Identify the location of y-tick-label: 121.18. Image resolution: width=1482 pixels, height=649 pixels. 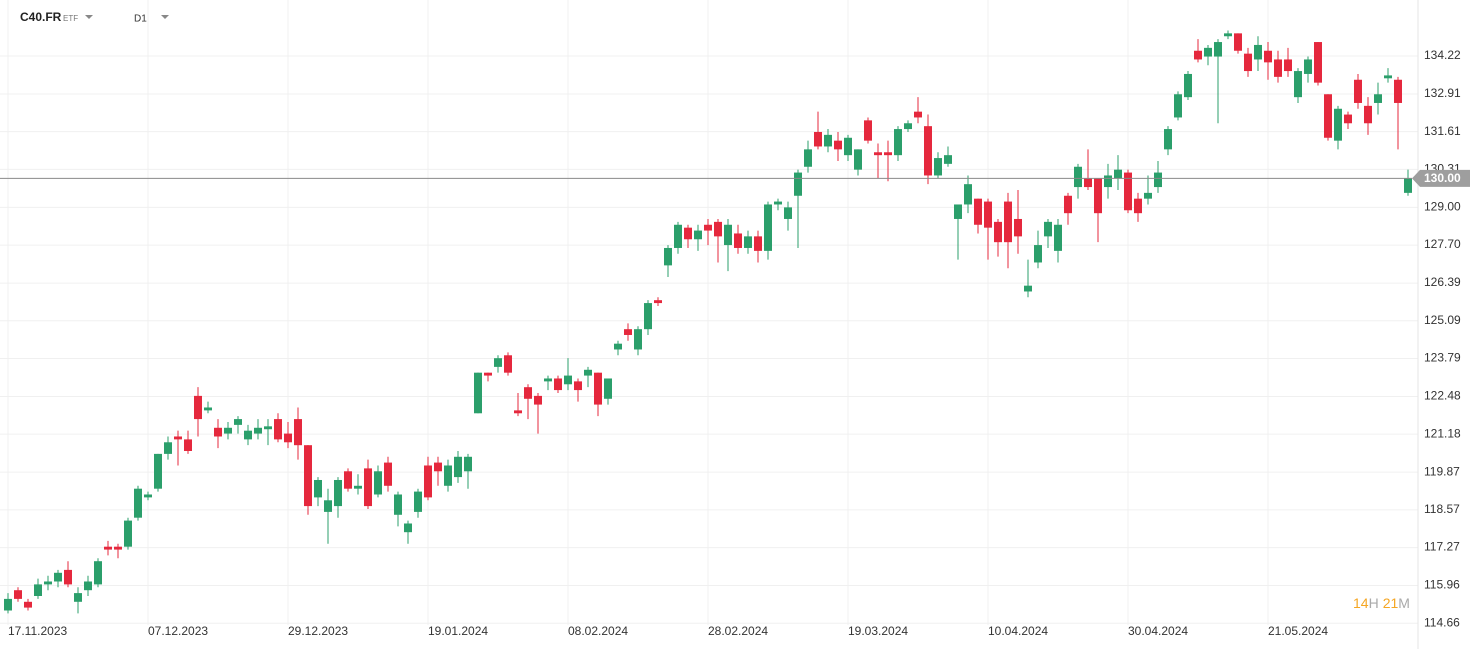
(1442, 433).